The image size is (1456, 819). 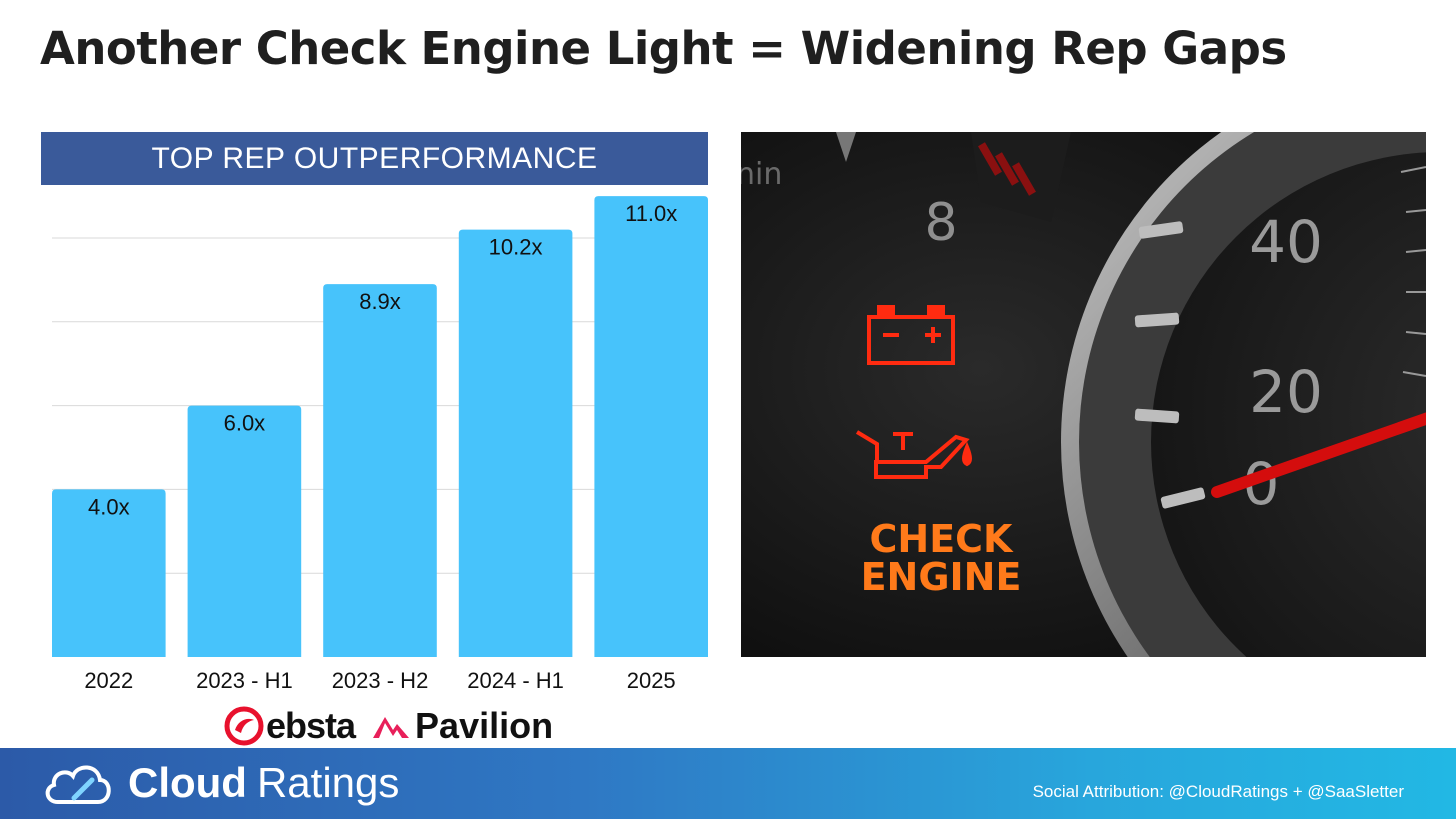 What do you see at coordinates (109, 573) in the screenshot?
I see `bar-2022` at bounding box center [109, 573].